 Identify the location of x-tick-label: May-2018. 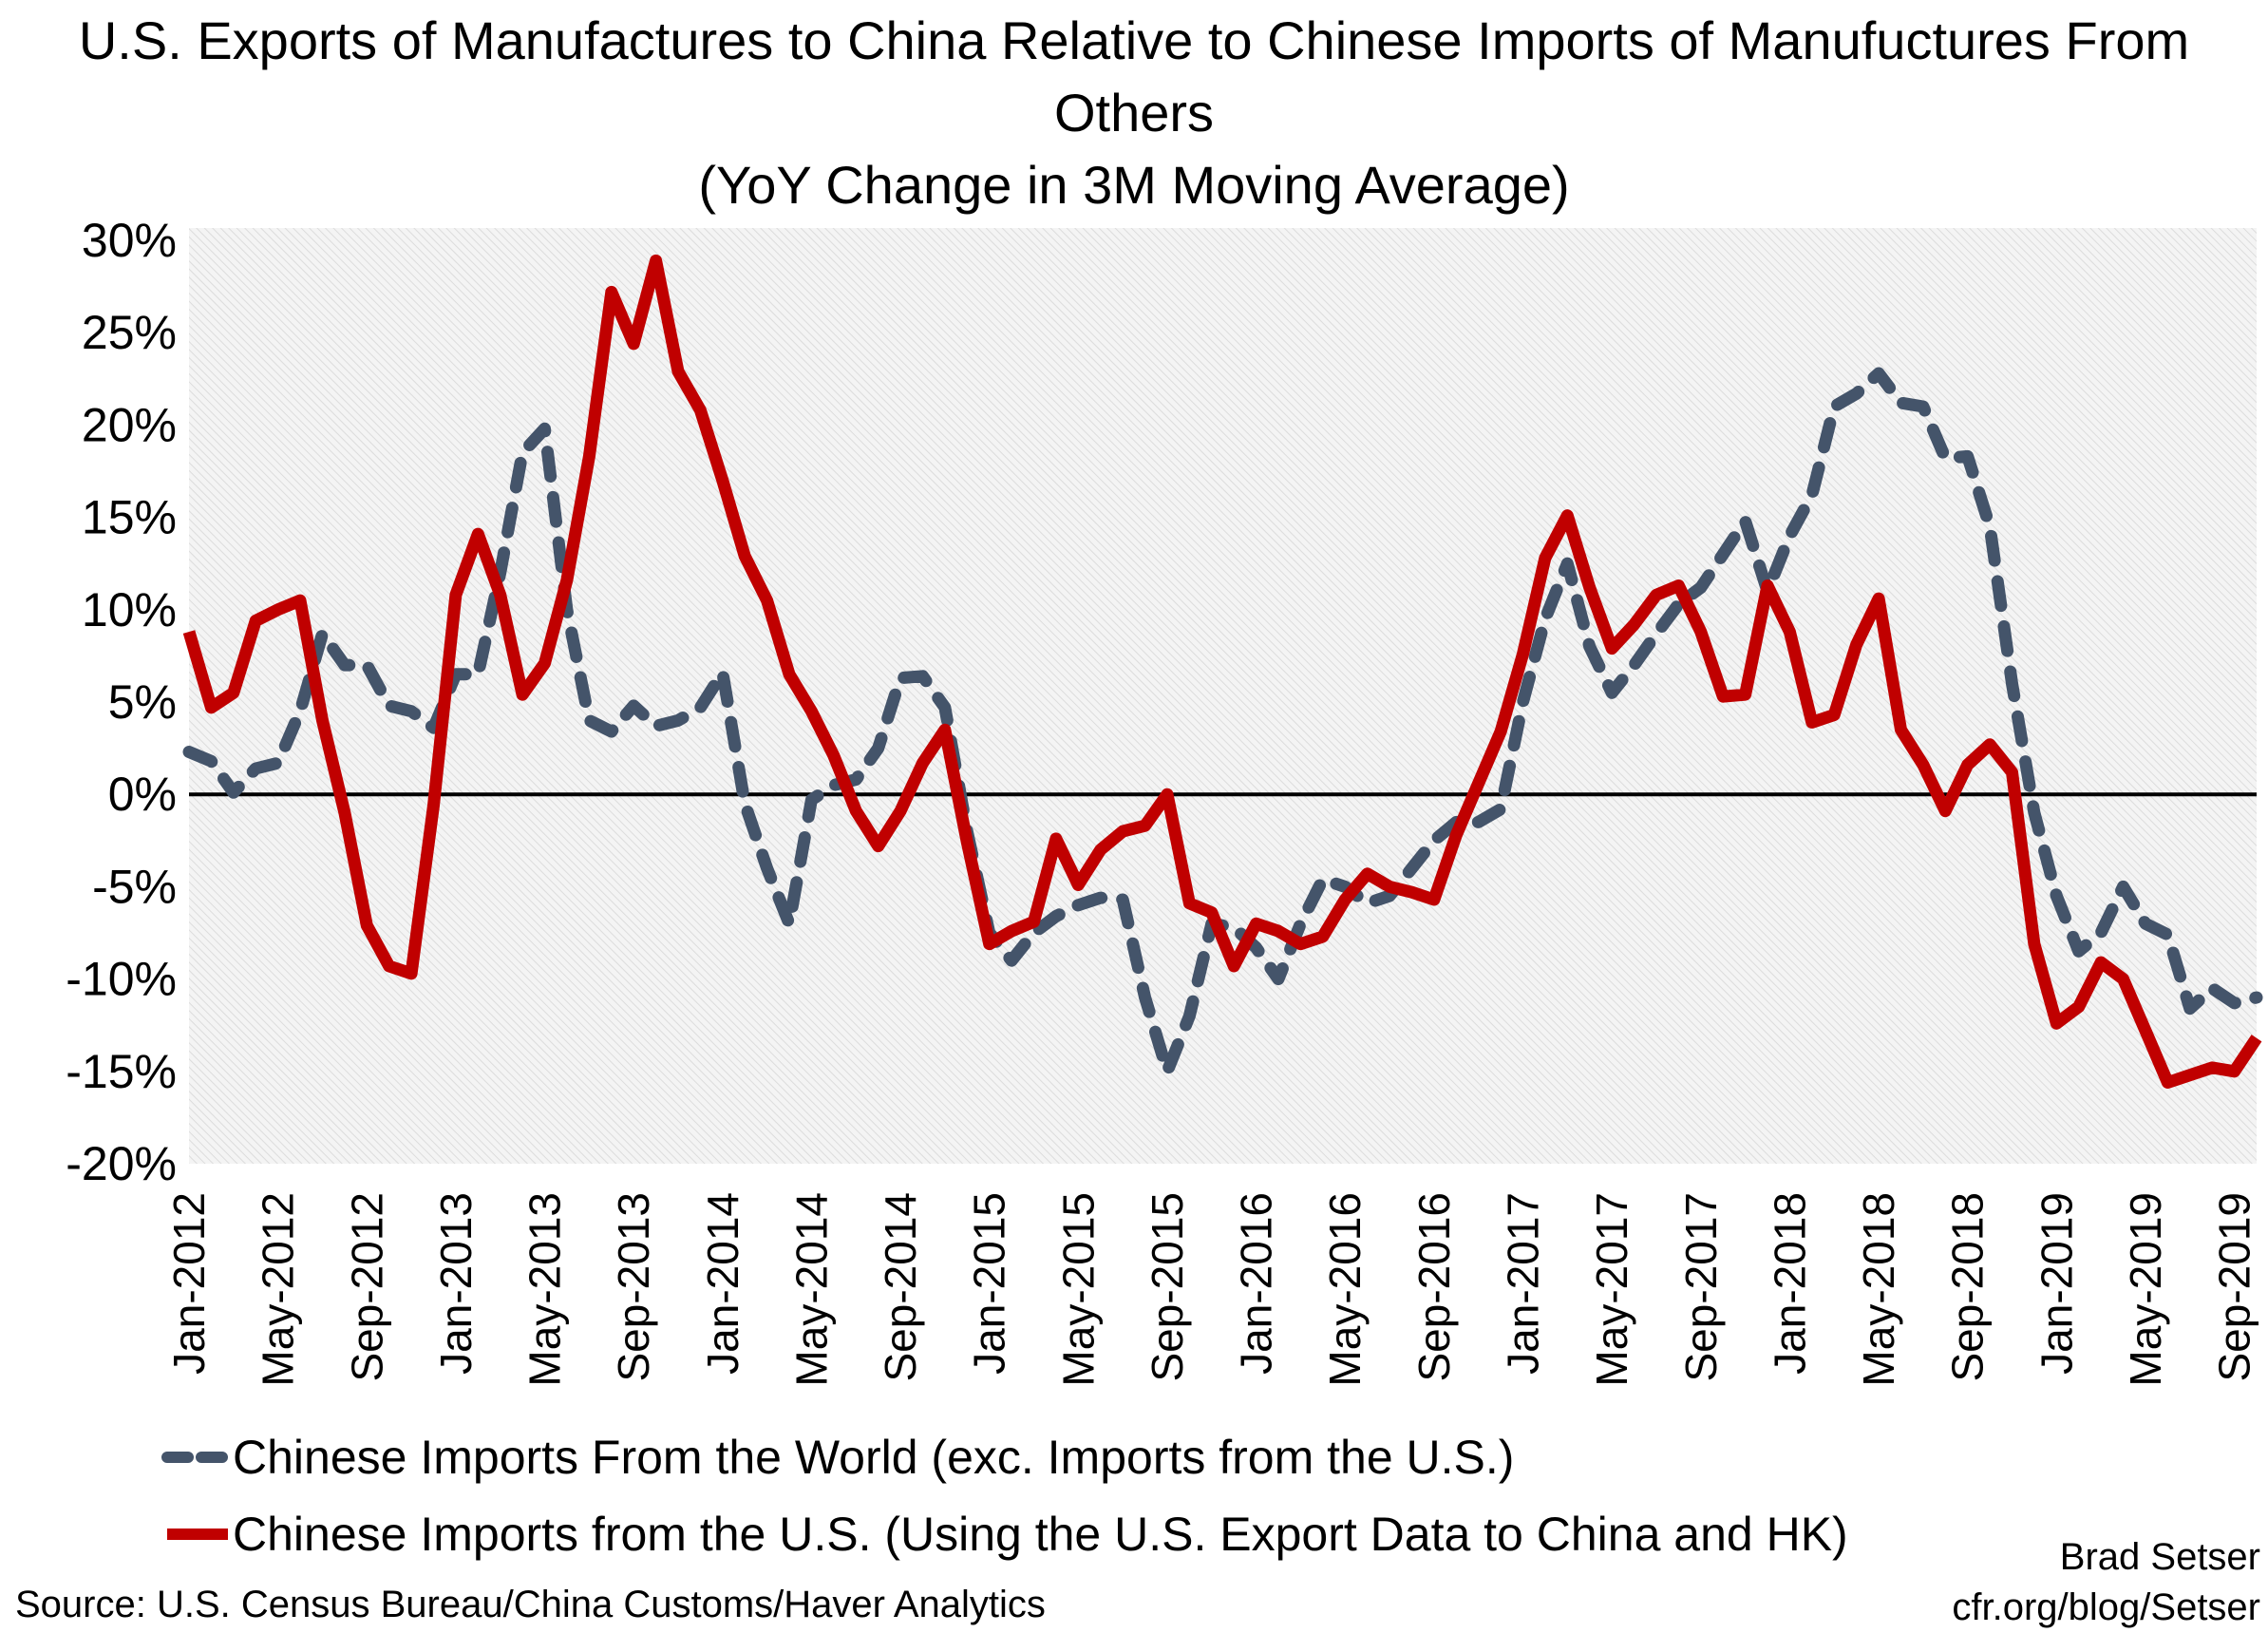
(1879, 1290).